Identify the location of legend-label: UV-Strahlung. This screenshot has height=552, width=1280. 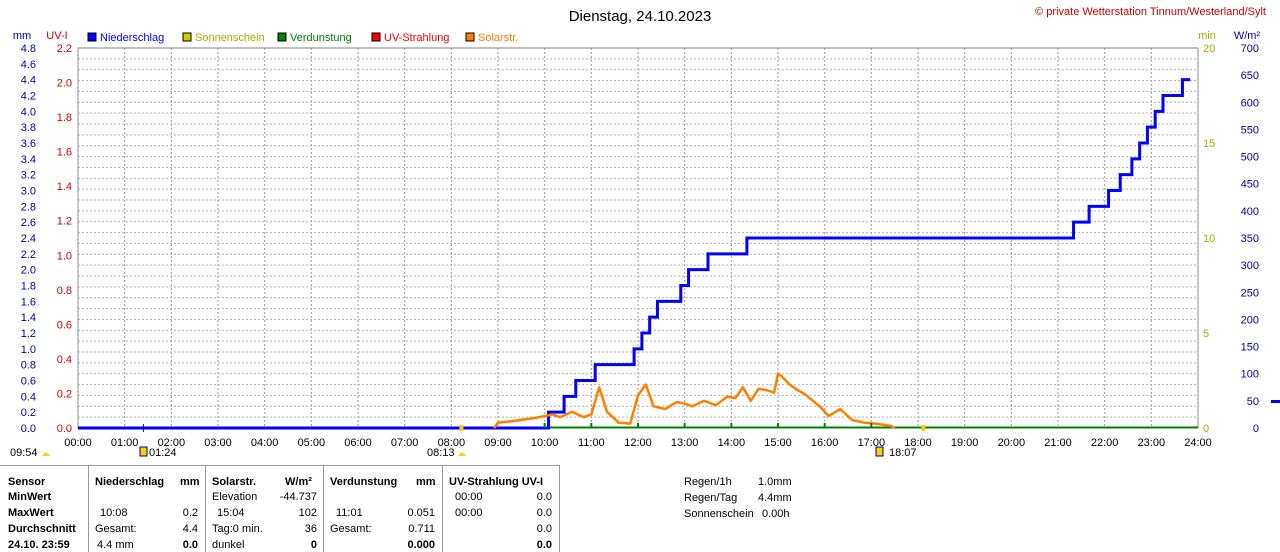
(416, 38).